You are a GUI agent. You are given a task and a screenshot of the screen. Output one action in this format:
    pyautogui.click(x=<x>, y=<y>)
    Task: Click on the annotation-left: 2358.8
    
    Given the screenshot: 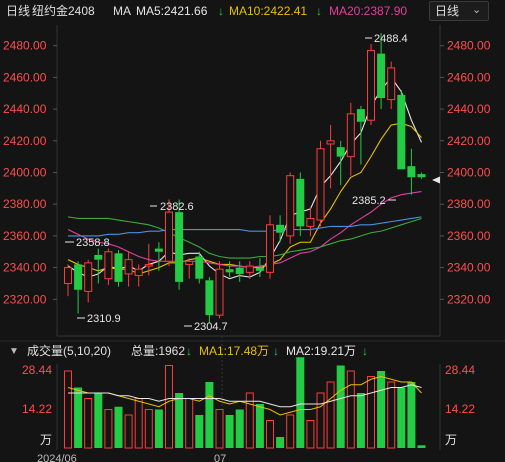 What is the action you would take?
    pyautogui.click(x=87, y=243)
    